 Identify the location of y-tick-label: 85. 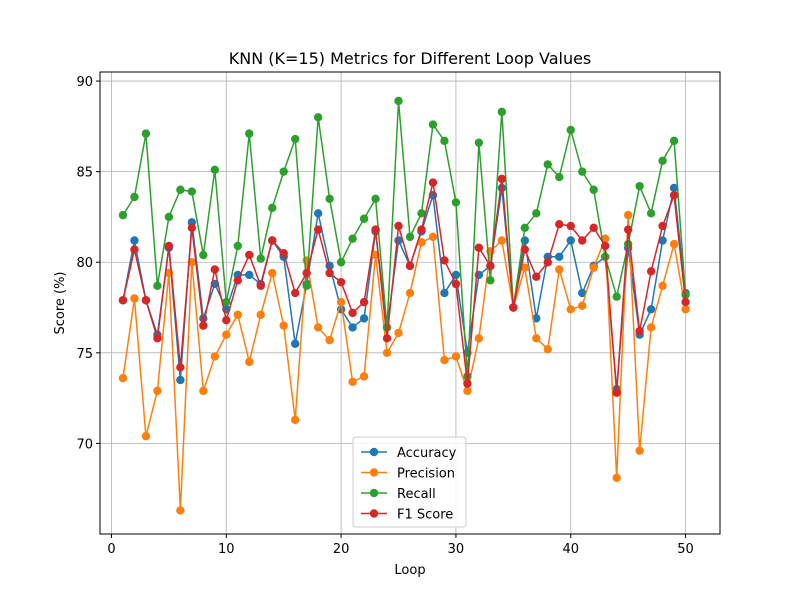
(84, 173).